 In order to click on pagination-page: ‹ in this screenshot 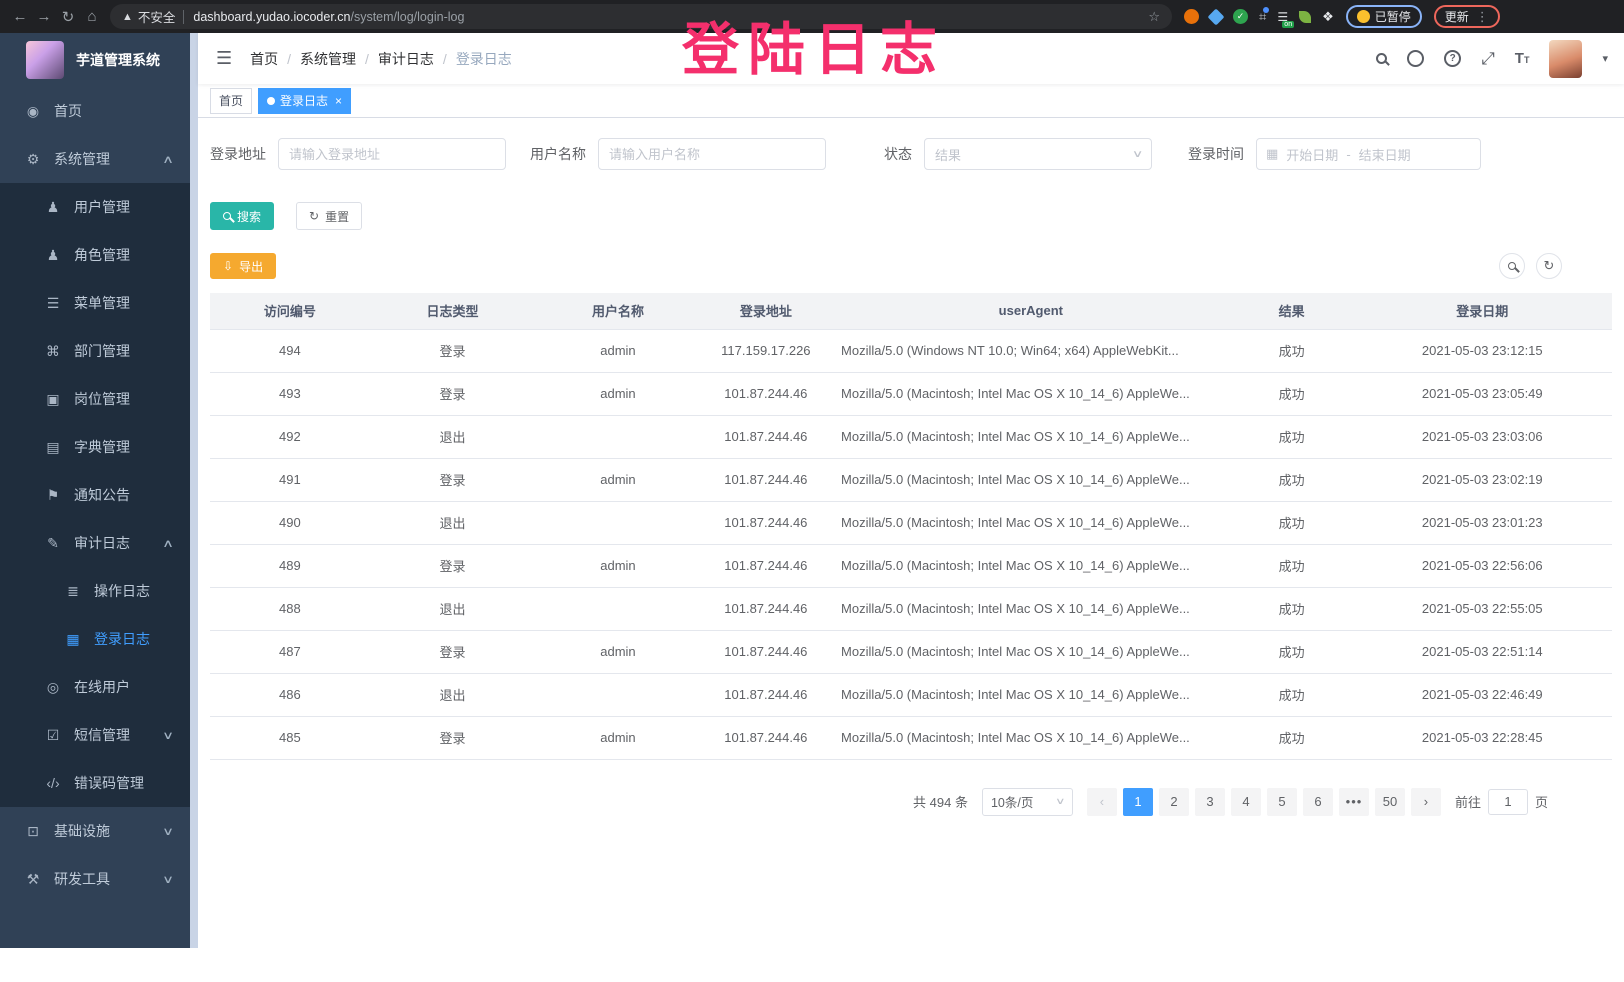, I will do `click(1101, 801)`.